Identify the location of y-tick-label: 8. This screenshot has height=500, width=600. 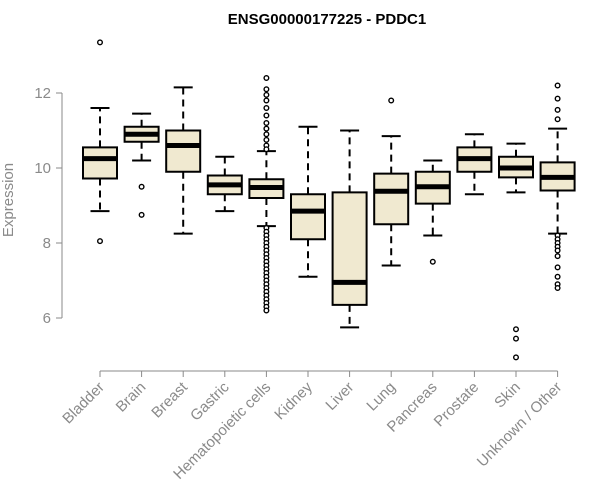
(47, 243).